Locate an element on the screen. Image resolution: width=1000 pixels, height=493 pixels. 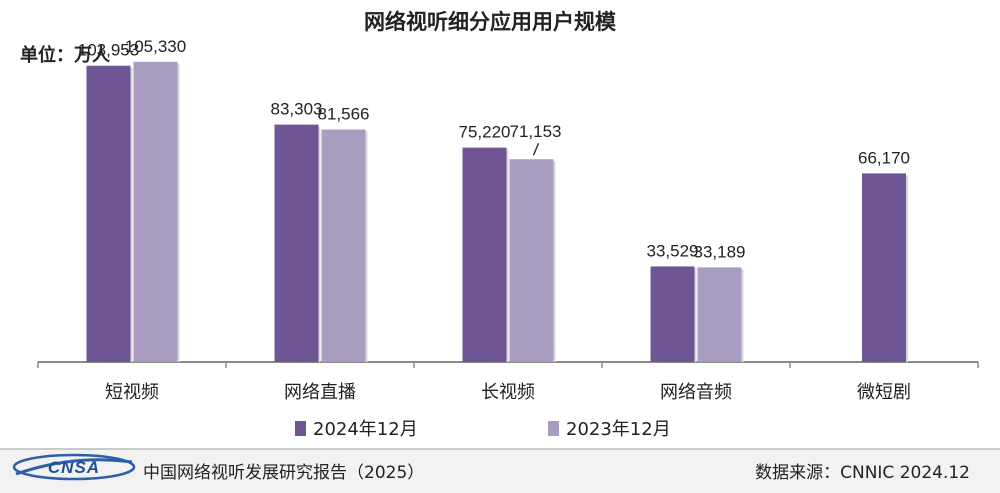
data-source: 数据来源：CNNIC 2024.12 is located at coordinates (862, 473).